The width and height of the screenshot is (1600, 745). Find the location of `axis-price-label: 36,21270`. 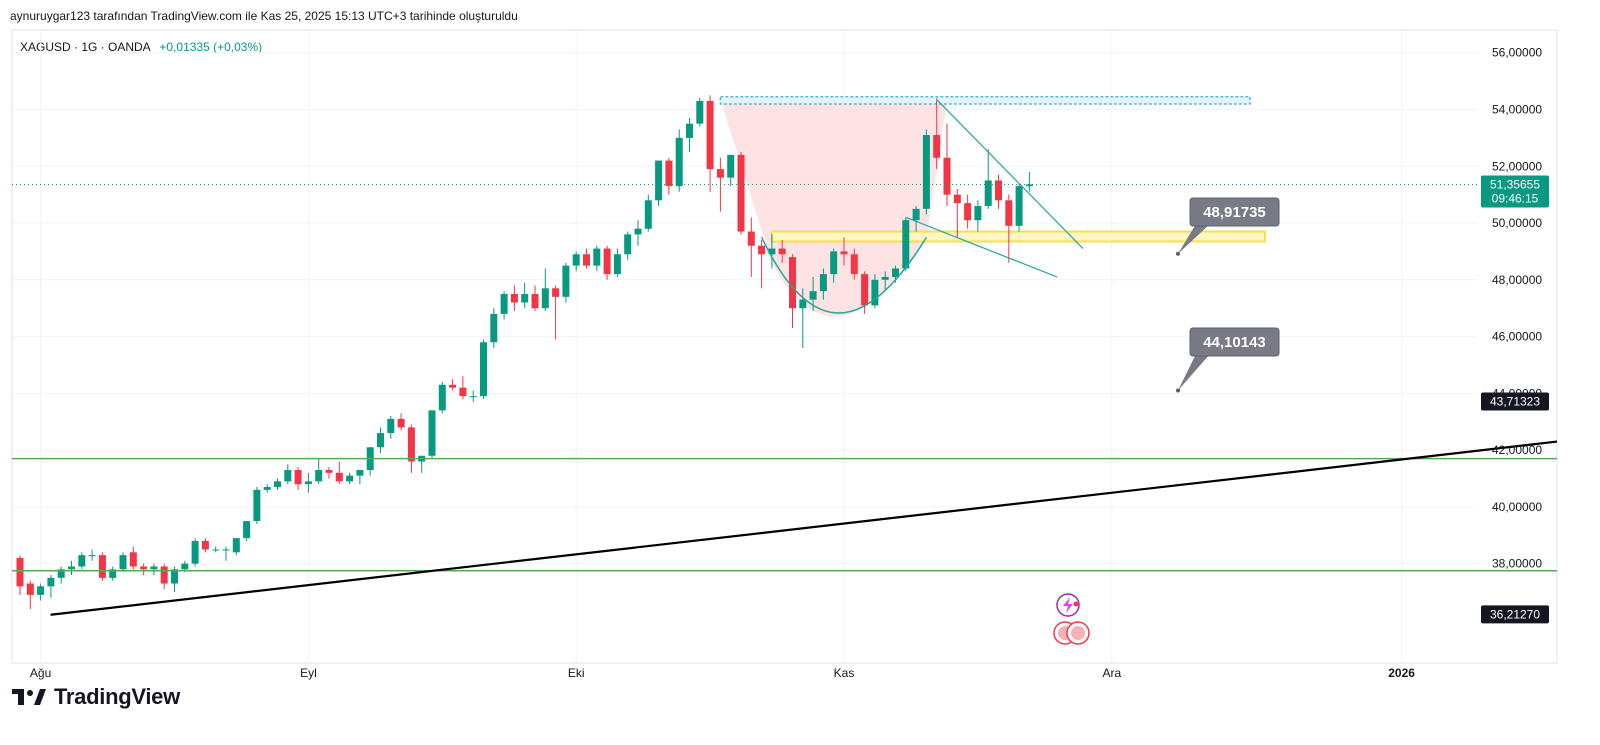

axis-price-label: 36,21270 is located at coordinates (1515, 614).